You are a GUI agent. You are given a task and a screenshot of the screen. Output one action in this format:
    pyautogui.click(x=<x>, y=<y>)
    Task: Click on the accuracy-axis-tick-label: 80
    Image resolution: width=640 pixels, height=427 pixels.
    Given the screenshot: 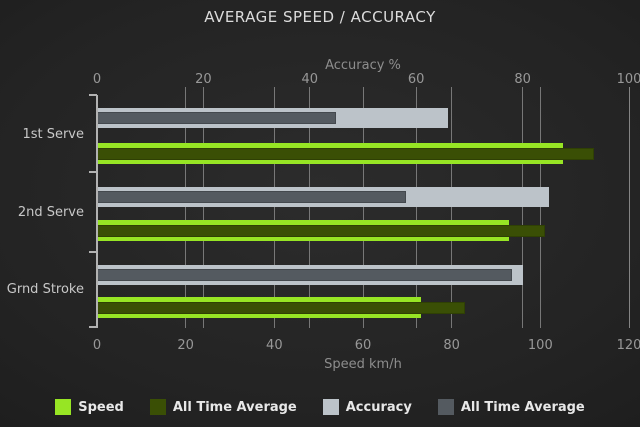 What is the action you would take?
    pyautogui.click(x=522, y=79)
    